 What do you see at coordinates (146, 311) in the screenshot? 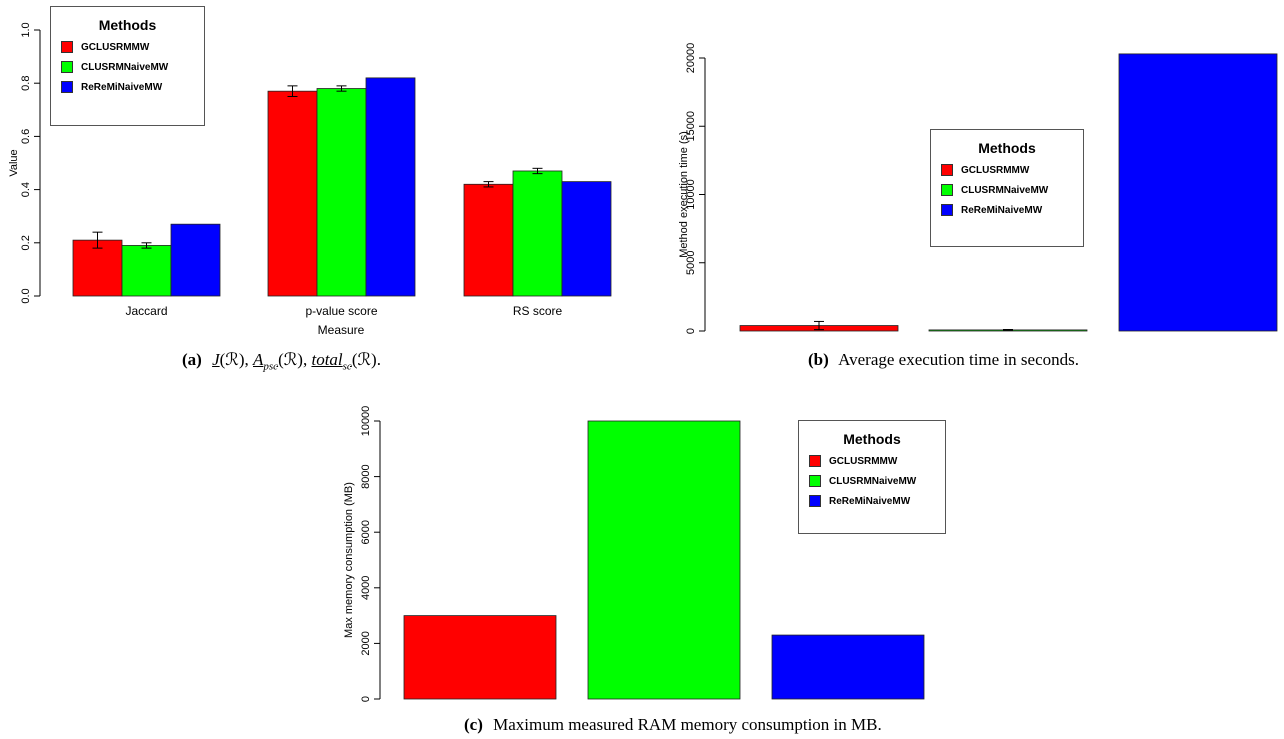
I see `x-tick-label: Jaccard` at bounding box center [146, 311].